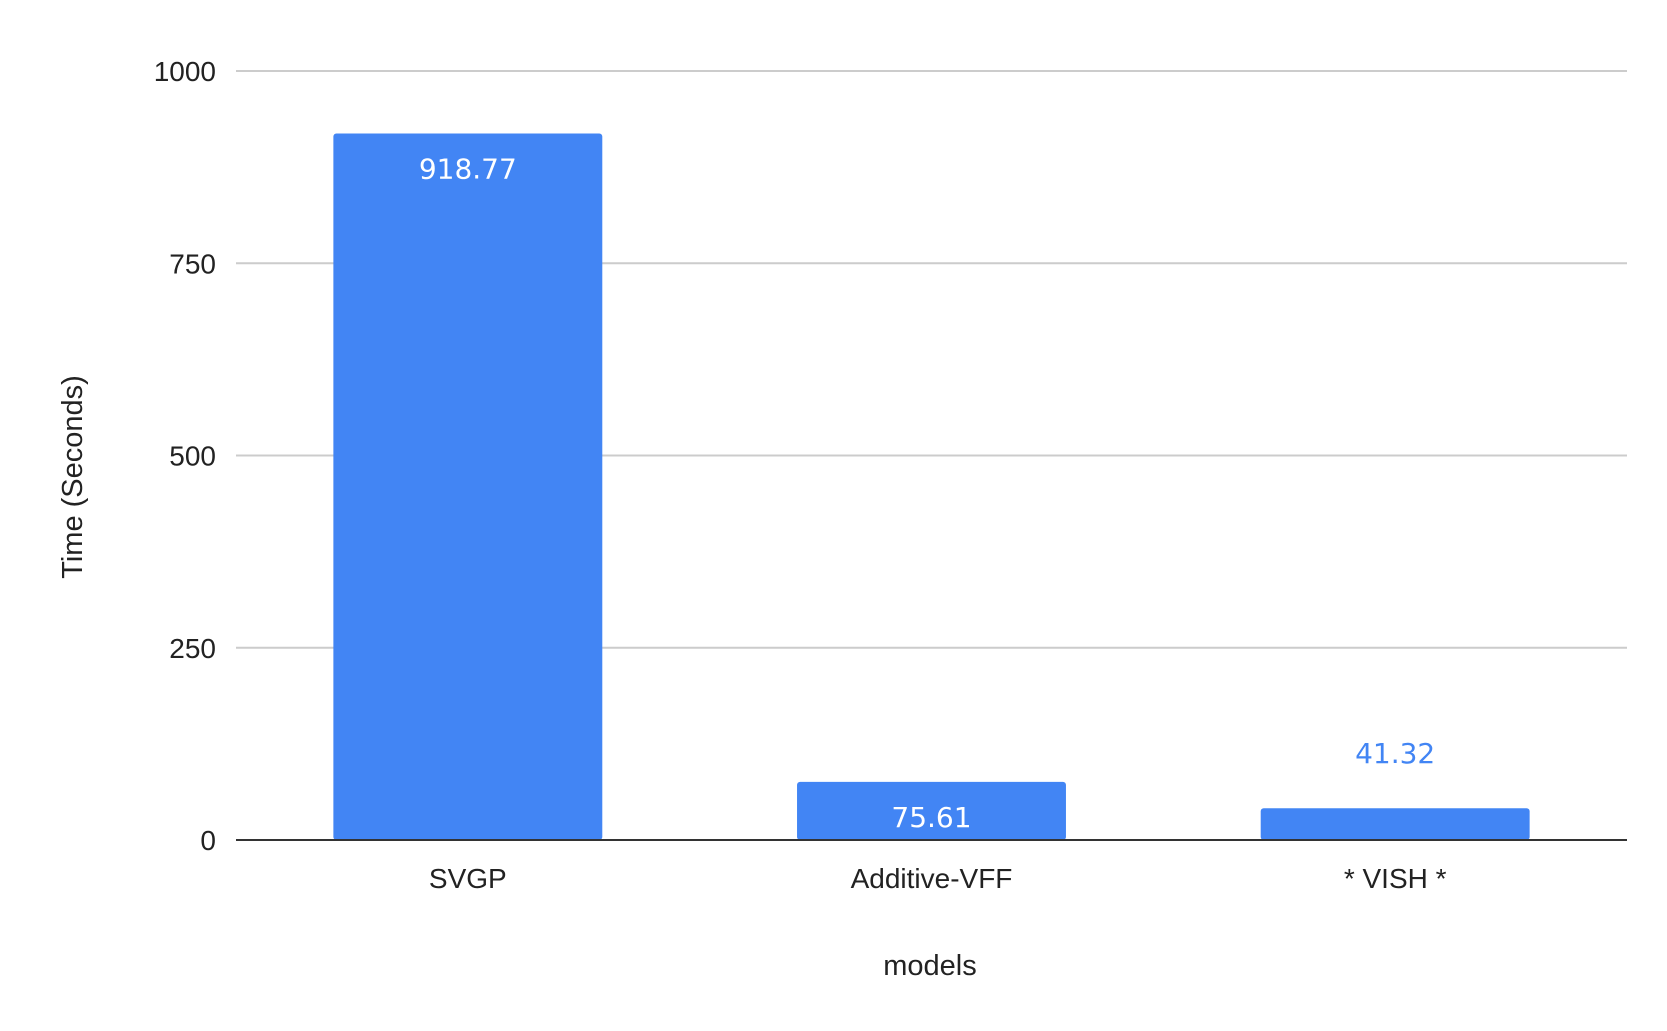 The height and width of the screenshot is (1031, 1667). I want to click on x-tick-label: Additive-VFF, so click(932, 878).